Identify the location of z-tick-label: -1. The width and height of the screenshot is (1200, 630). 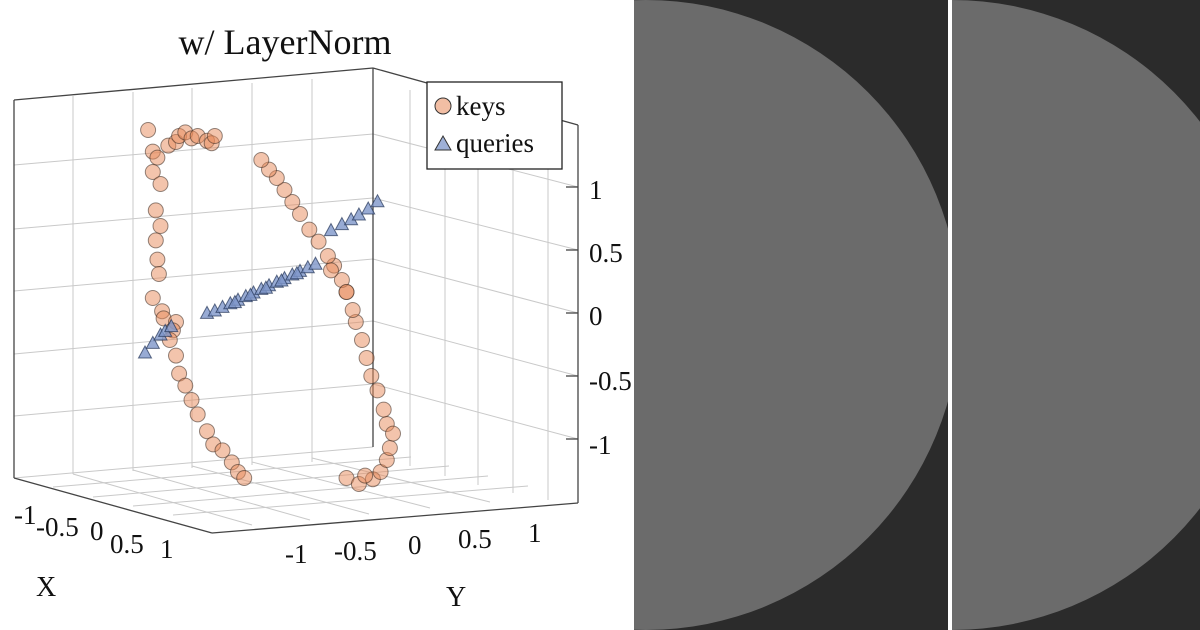
(600, 445).